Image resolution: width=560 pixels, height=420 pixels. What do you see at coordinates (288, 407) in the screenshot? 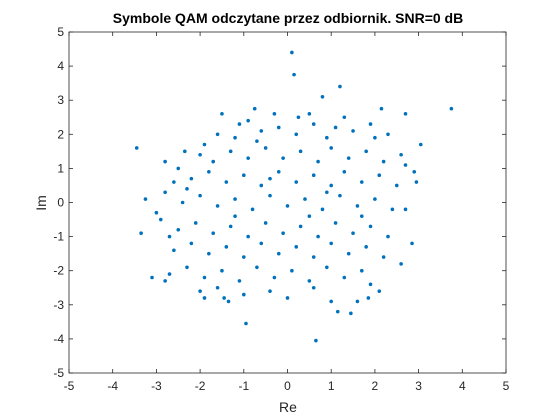
I see `x-axis-label: Re` at bounding box center [288, 407].